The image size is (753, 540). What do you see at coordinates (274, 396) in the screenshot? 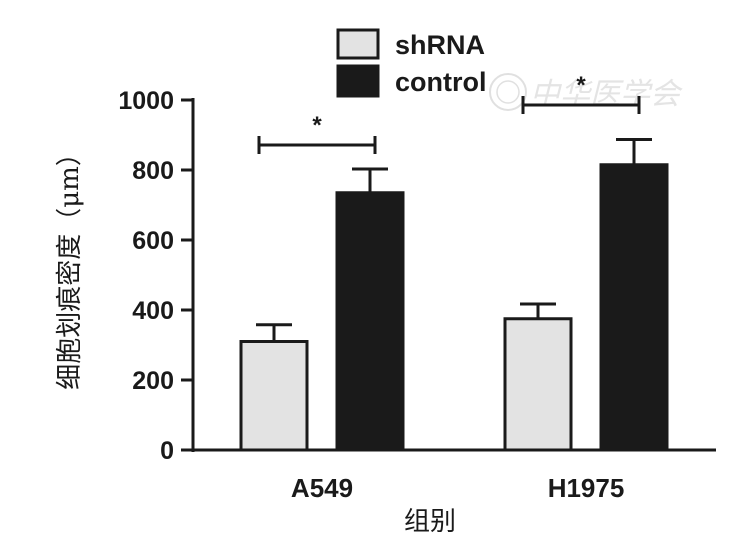
I see `bar-shrna-a549` at bounding box center [274, 396].